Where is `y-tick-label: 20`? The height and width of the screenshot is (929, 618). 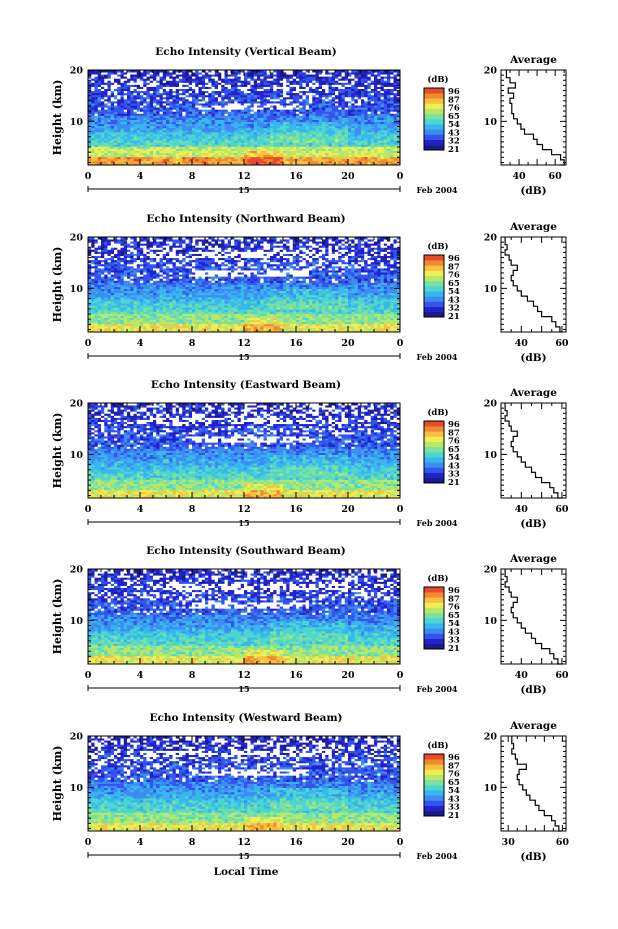
y-tick-label: 20 is located at coordinates (77, 71).